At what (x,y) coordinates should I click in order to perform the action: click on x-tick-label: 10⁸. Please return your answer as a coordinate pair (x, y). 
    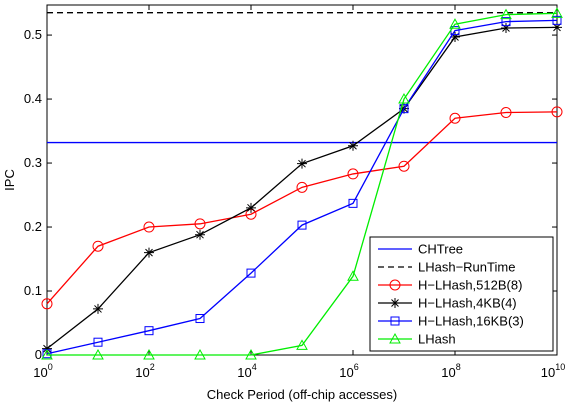
    Looking at the image, I should click on (450, 371).